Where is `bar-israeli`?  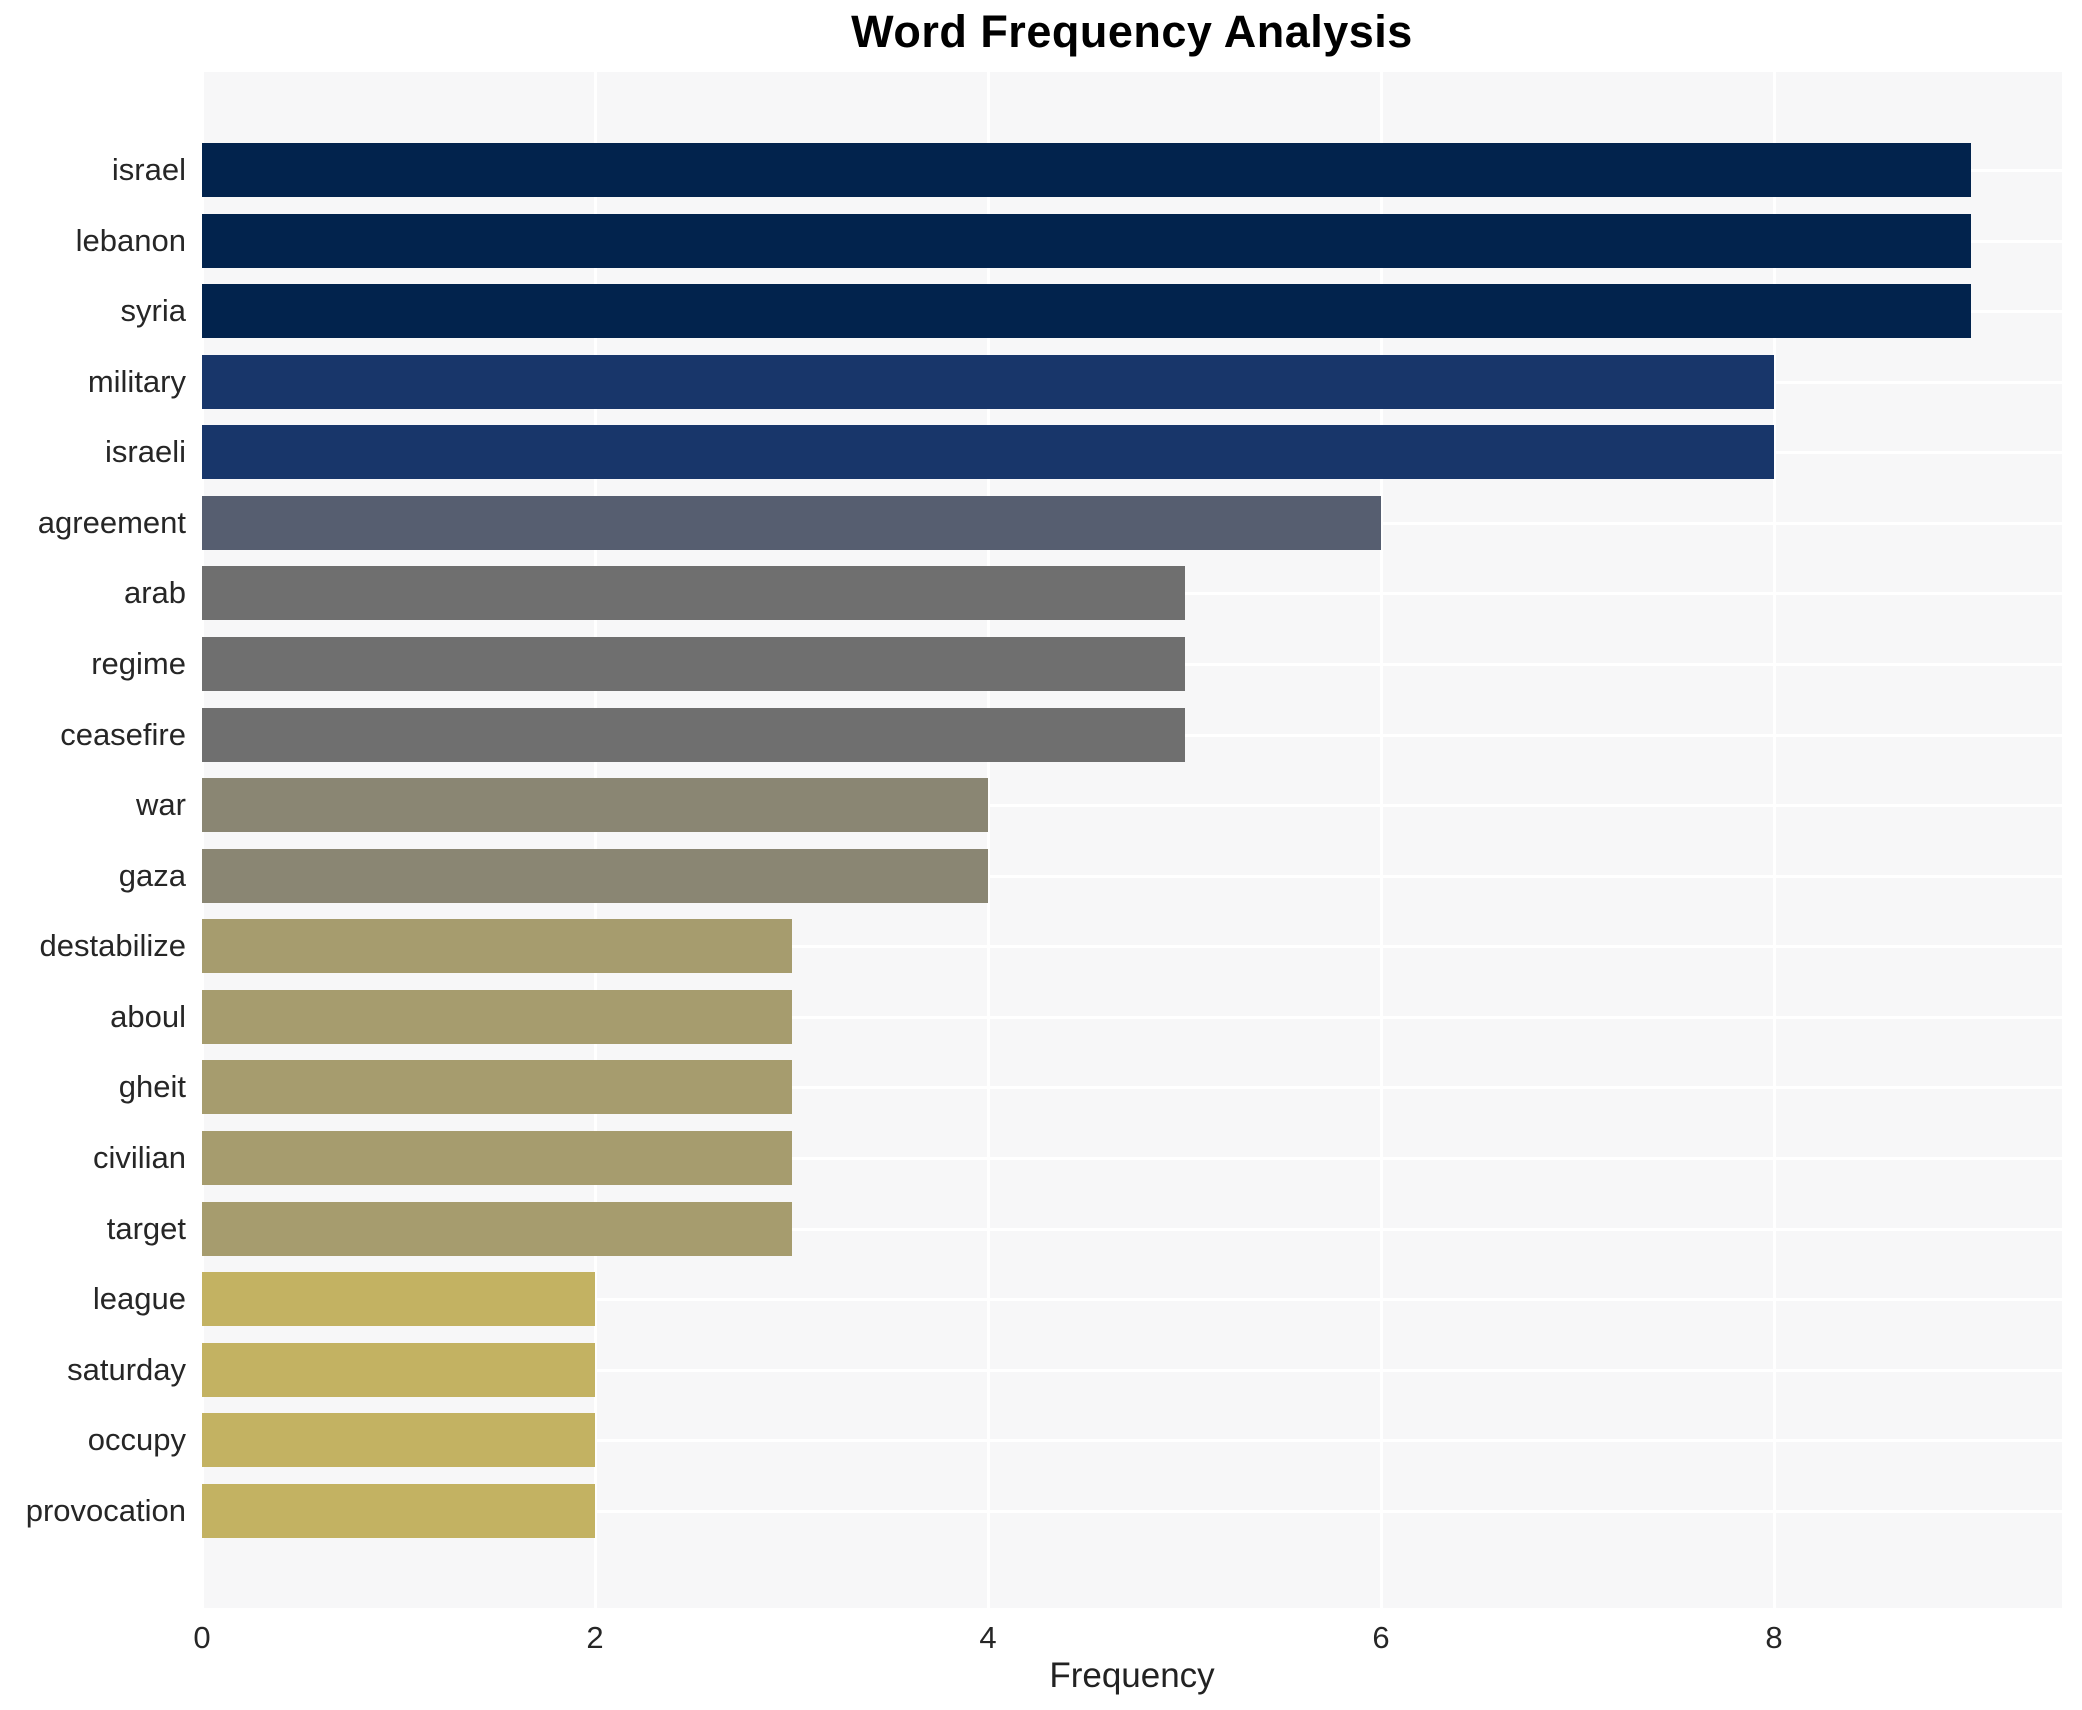 bar-israeli is located at coordinates (988, 452).